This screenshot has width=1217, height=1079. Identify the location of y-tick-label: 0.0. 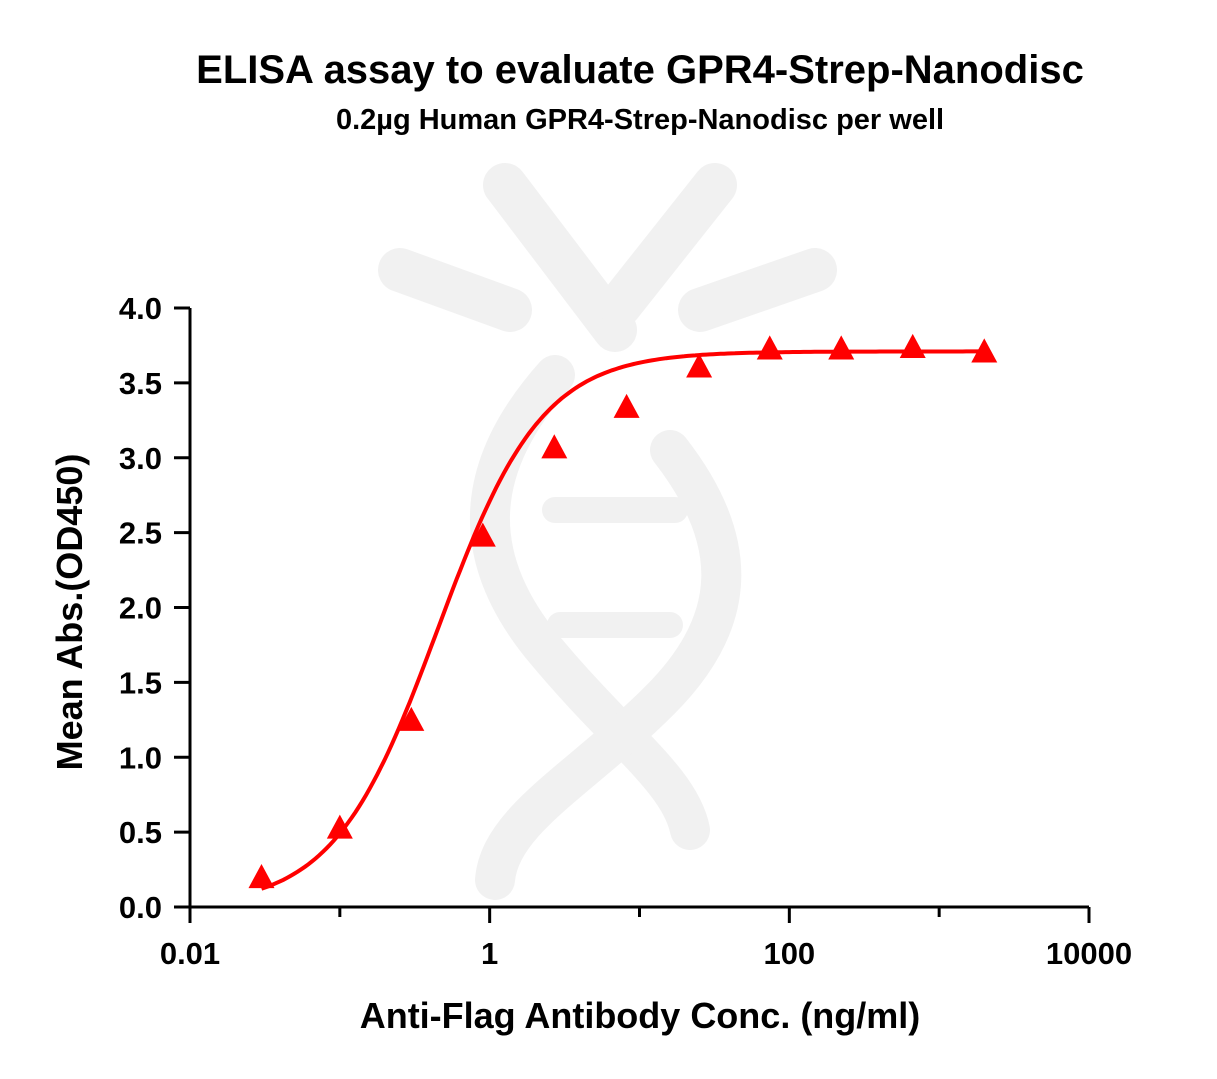
(140, 907).